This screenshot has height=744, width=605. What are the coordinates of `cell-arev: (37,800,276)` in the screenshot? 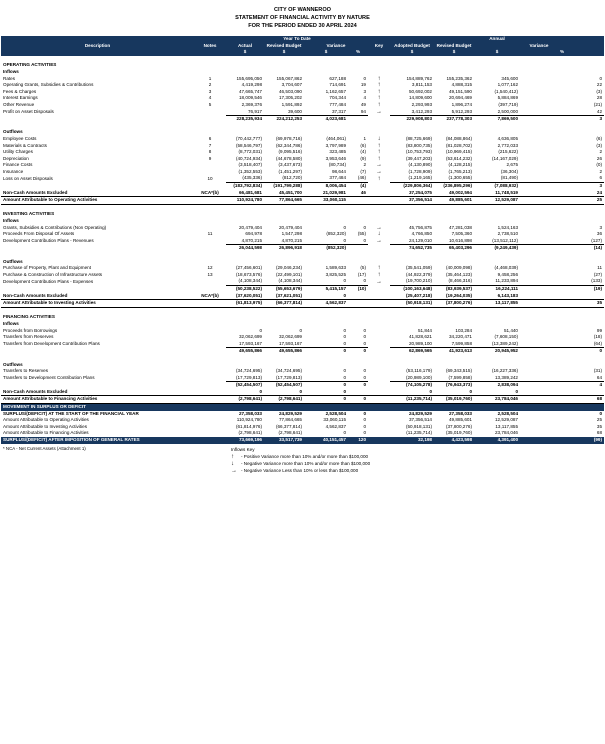 It's located at (458, 426).